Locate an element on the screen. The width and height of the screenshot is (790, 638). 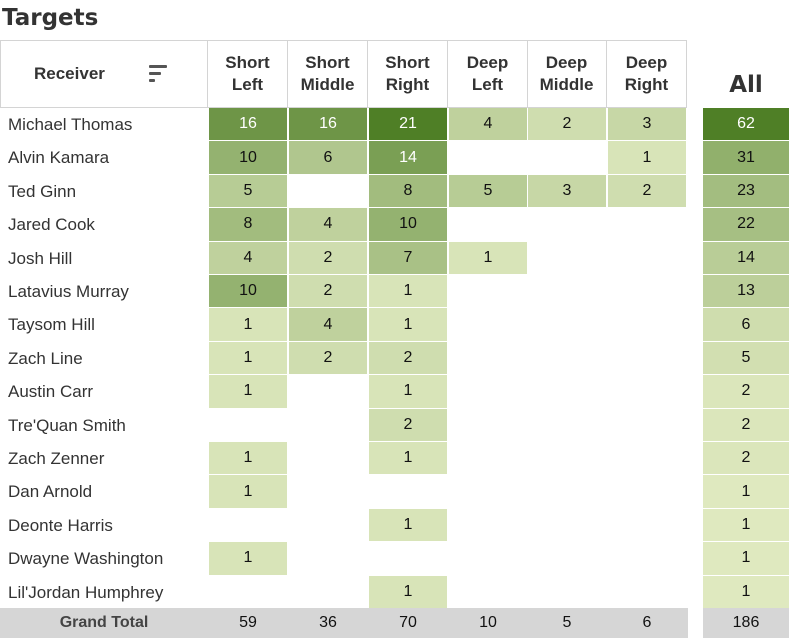
heatmap-cell: 6 is located at coordinates (328, 157).